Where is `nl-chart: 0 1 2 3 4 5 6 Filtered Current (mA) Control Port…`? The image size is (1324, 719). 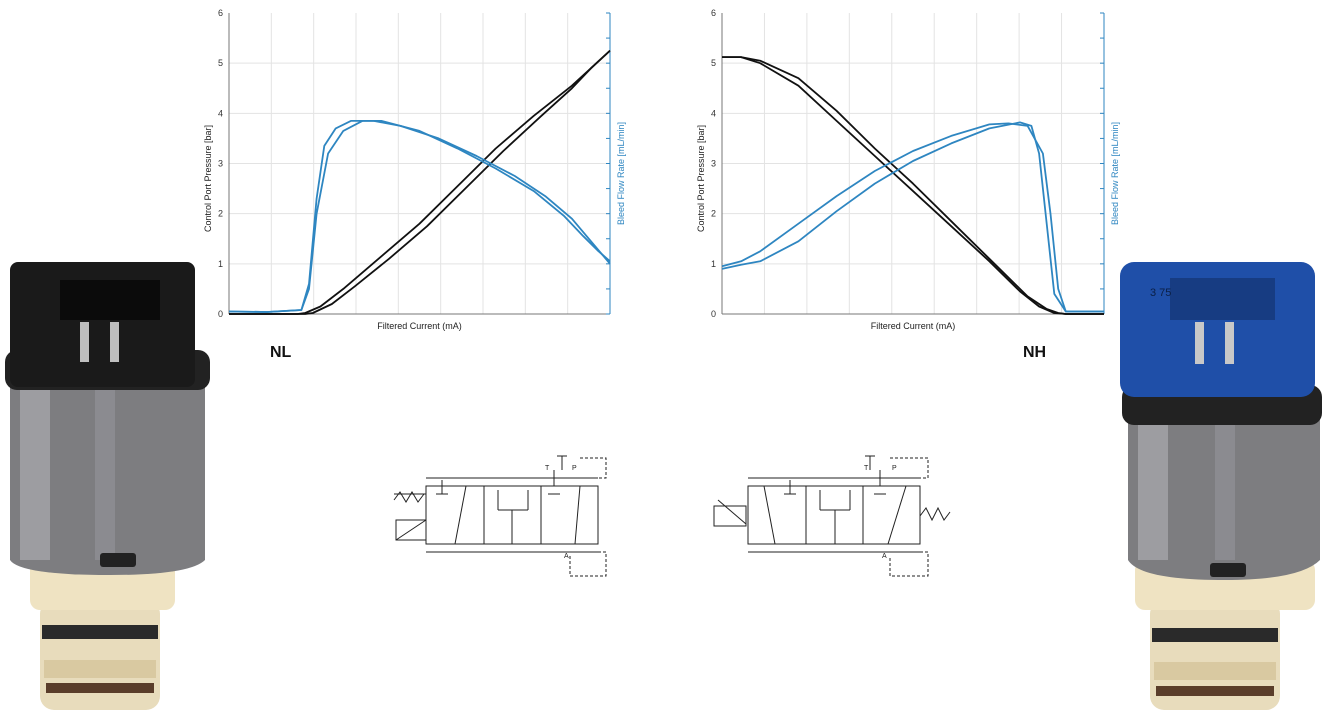
nl-chart: 0 1 2 3 4 5 6 Filtered Current (mA) Control Port… is located at coordinates (414, 169).